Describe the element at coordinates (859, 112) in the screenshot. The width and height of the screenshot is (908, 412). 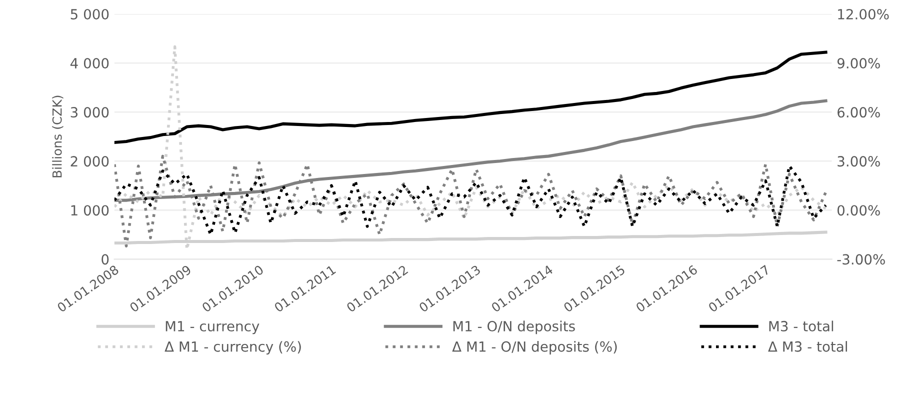
I see `y2-tick-label: 6.00%` at that location.